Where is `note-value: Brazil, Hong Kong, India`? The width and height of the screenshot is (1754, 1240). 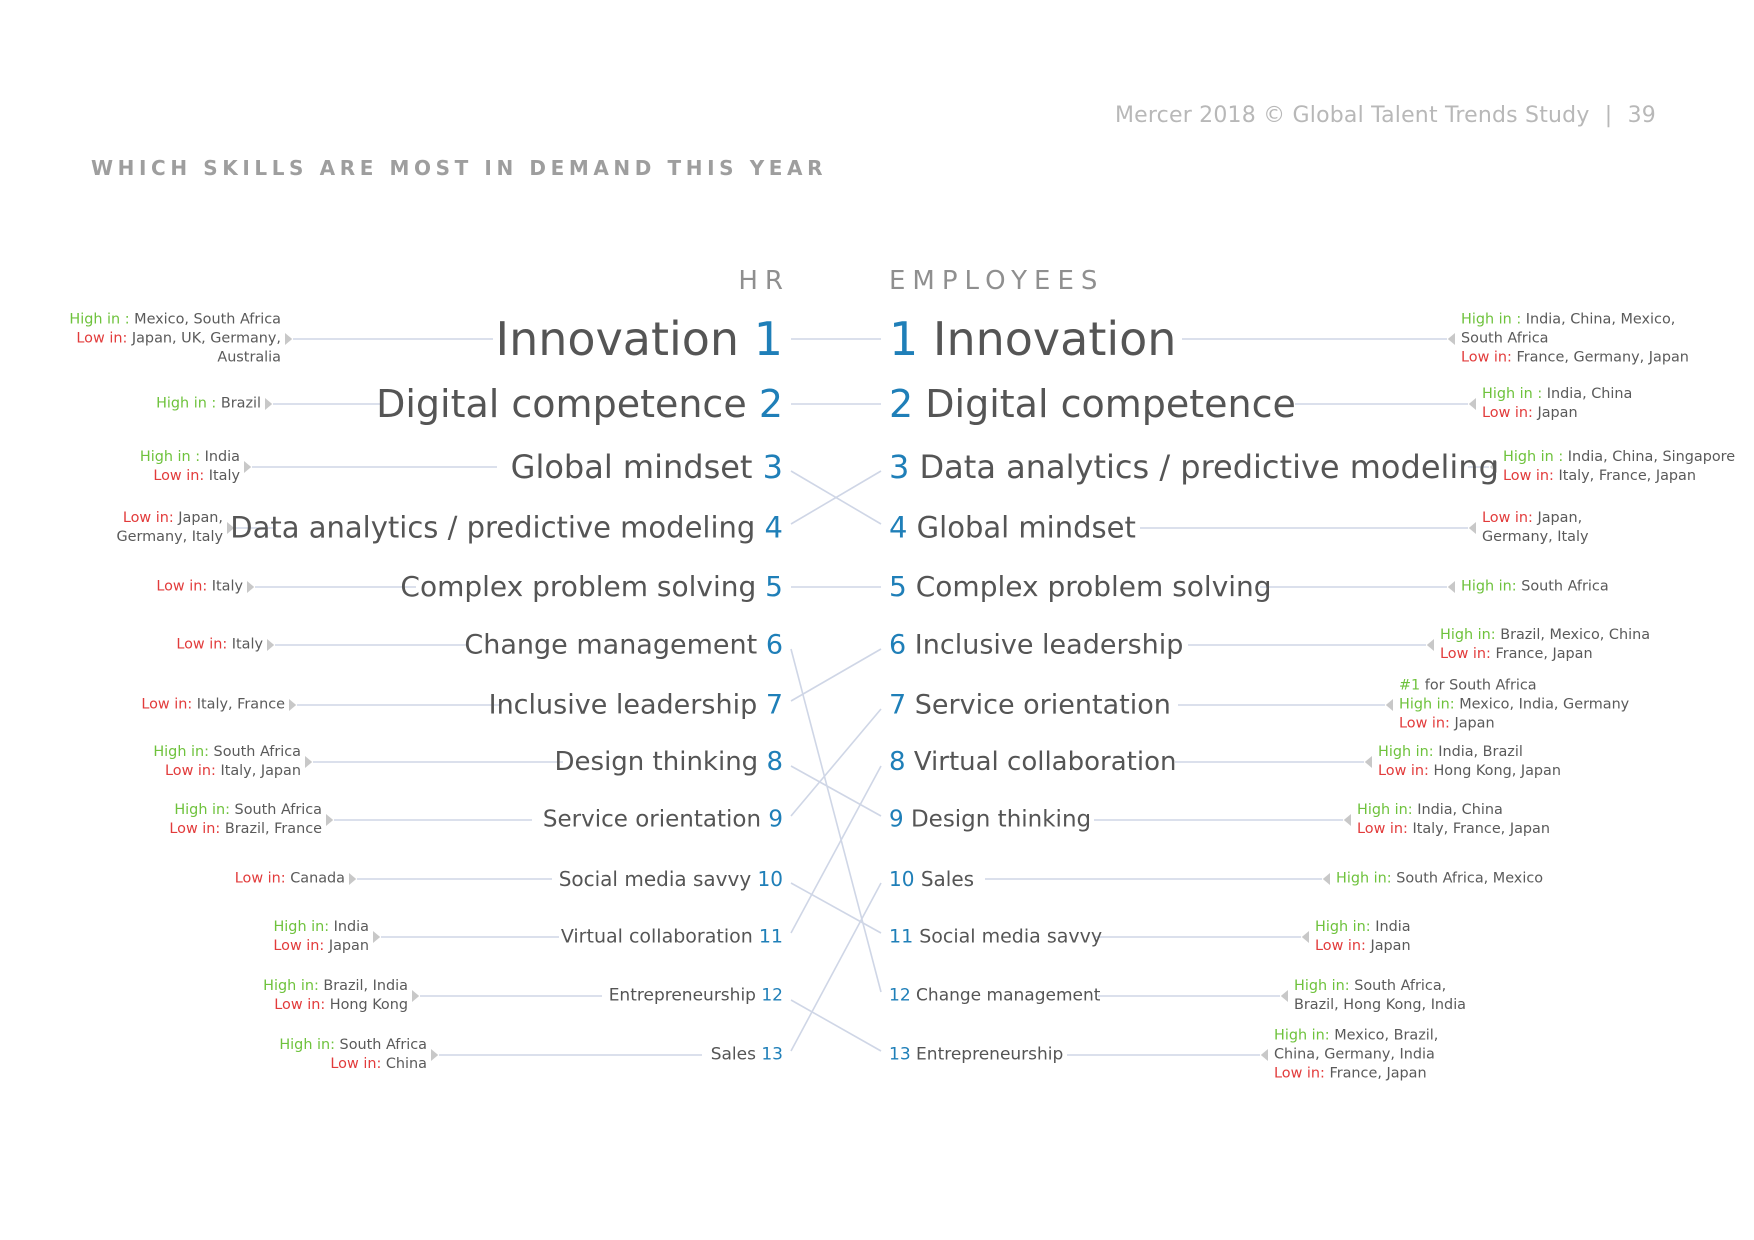 note-value: Brazil, Hong Kong, India is located at coordinates (1380, 1005).